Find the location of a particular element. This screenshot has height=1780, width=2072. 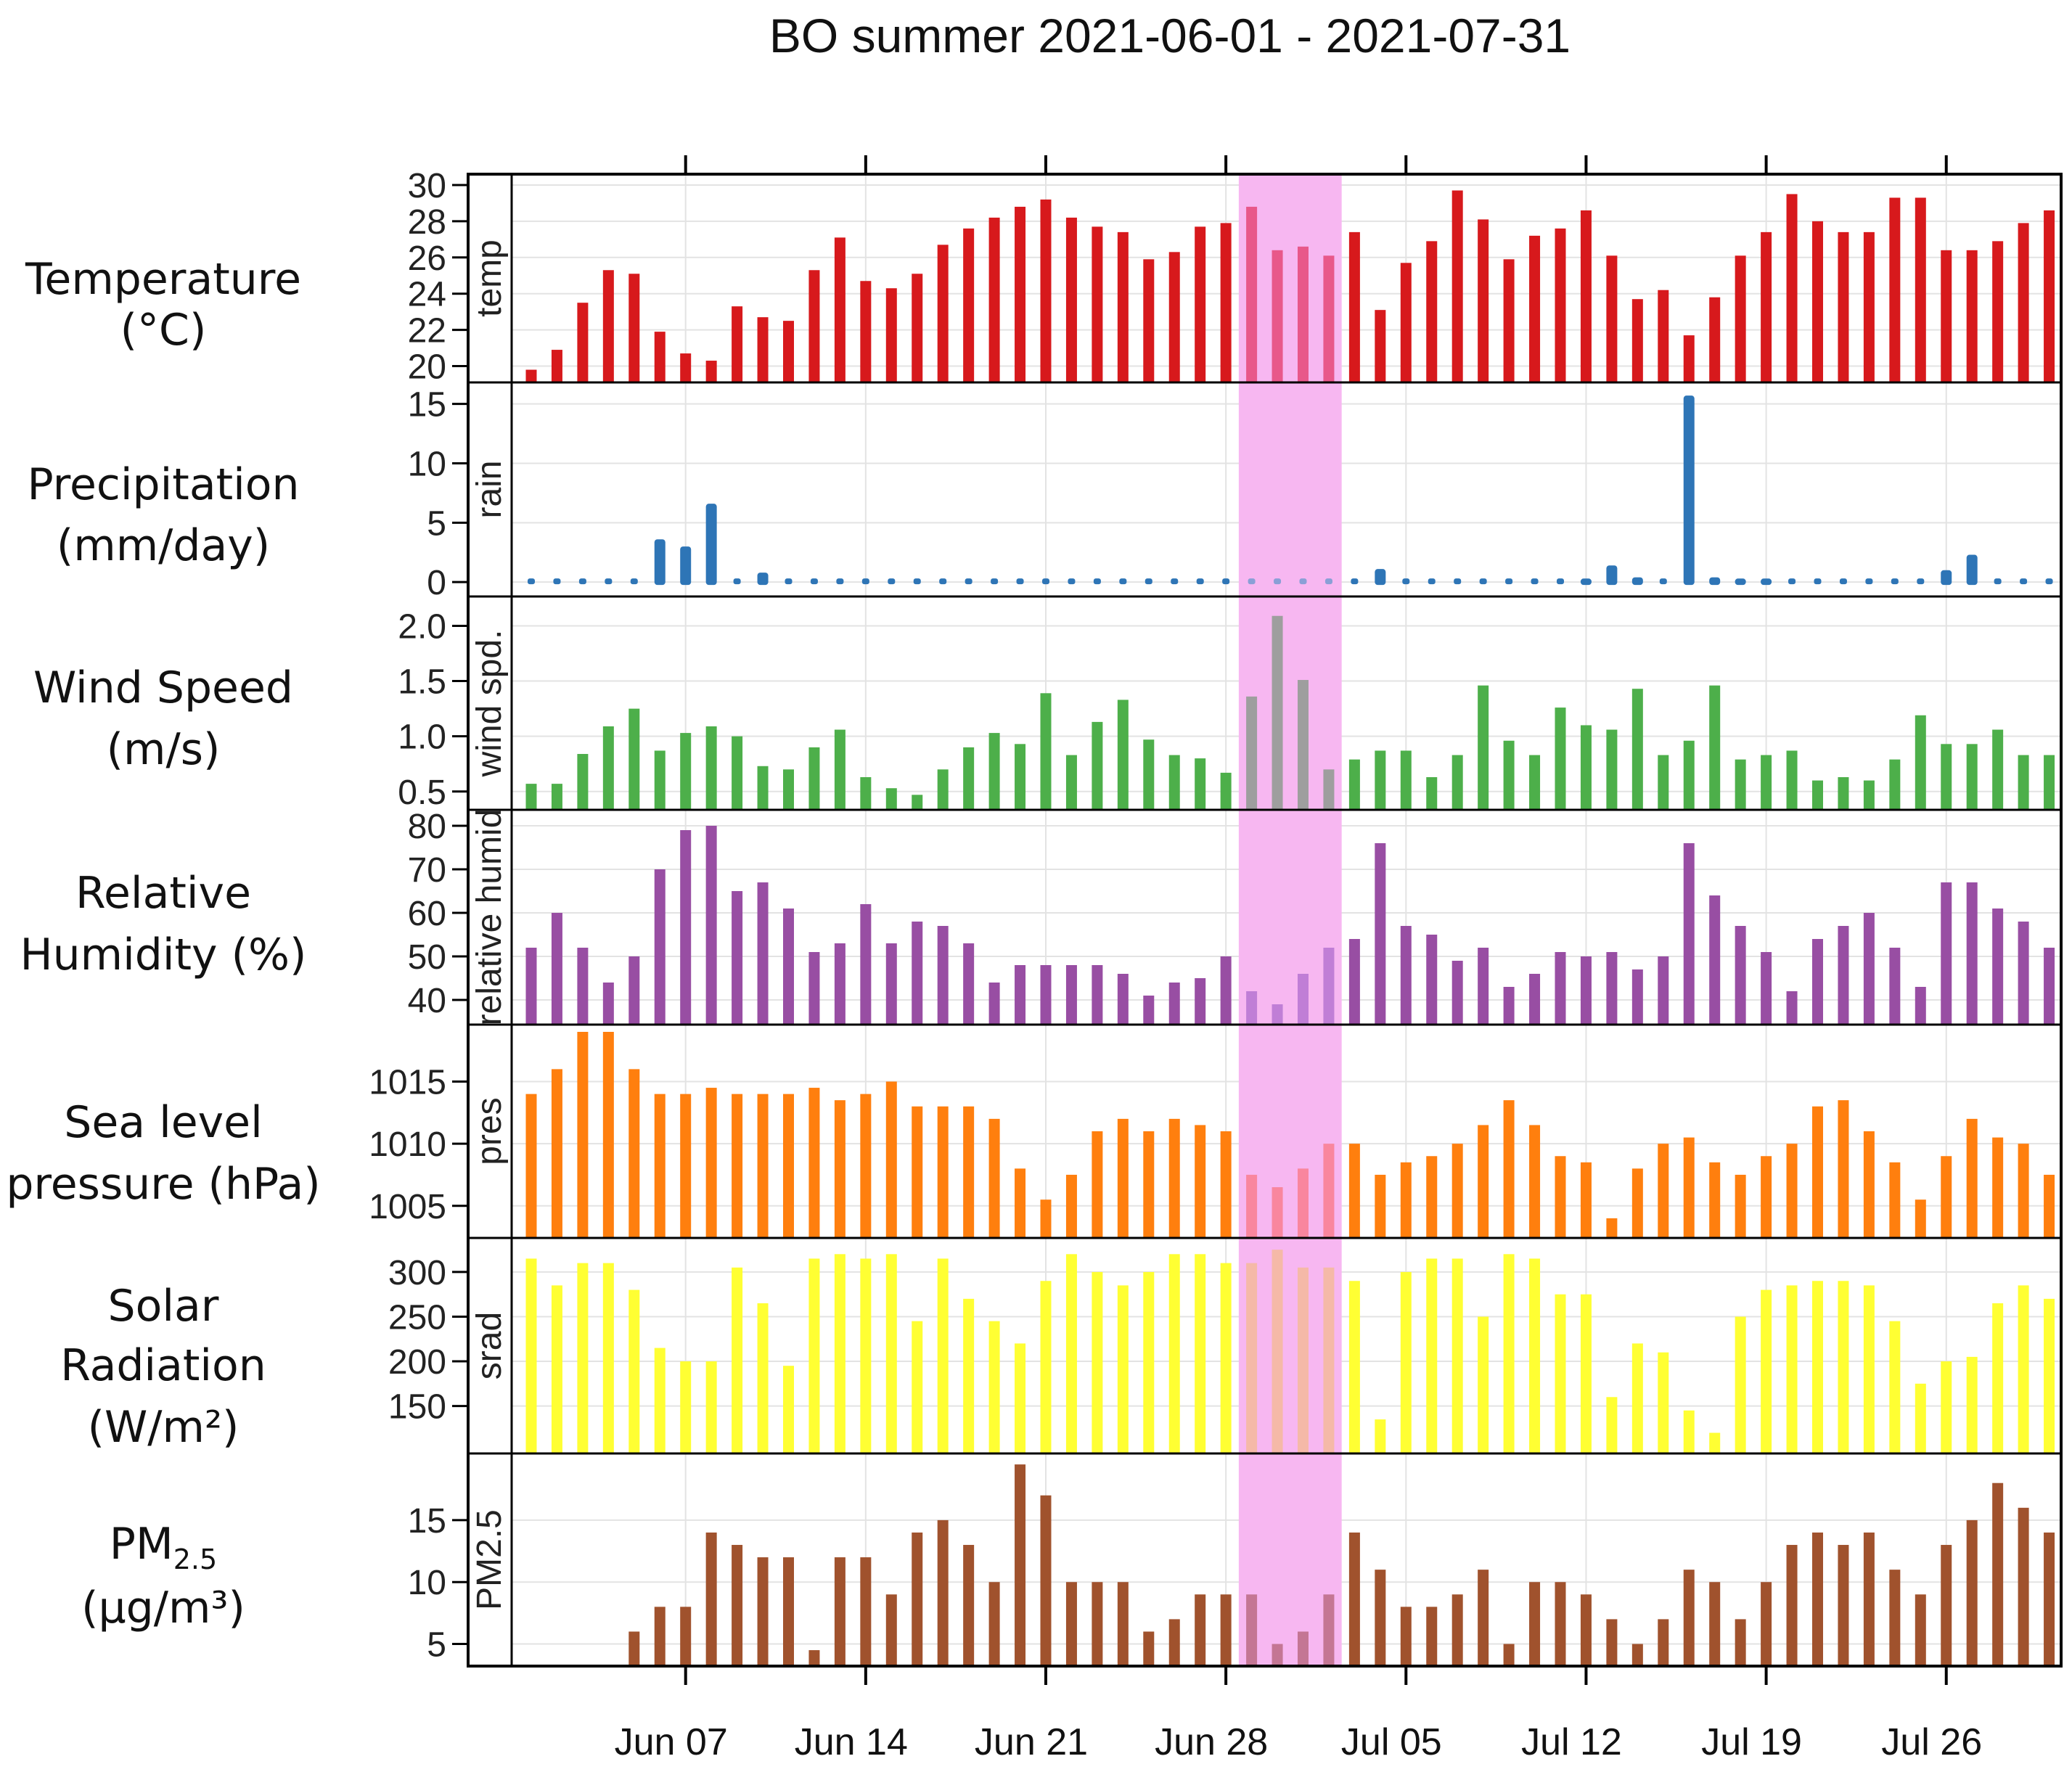

strip-label-pm25: PM2.5 is located at coordinates (490, 1559).